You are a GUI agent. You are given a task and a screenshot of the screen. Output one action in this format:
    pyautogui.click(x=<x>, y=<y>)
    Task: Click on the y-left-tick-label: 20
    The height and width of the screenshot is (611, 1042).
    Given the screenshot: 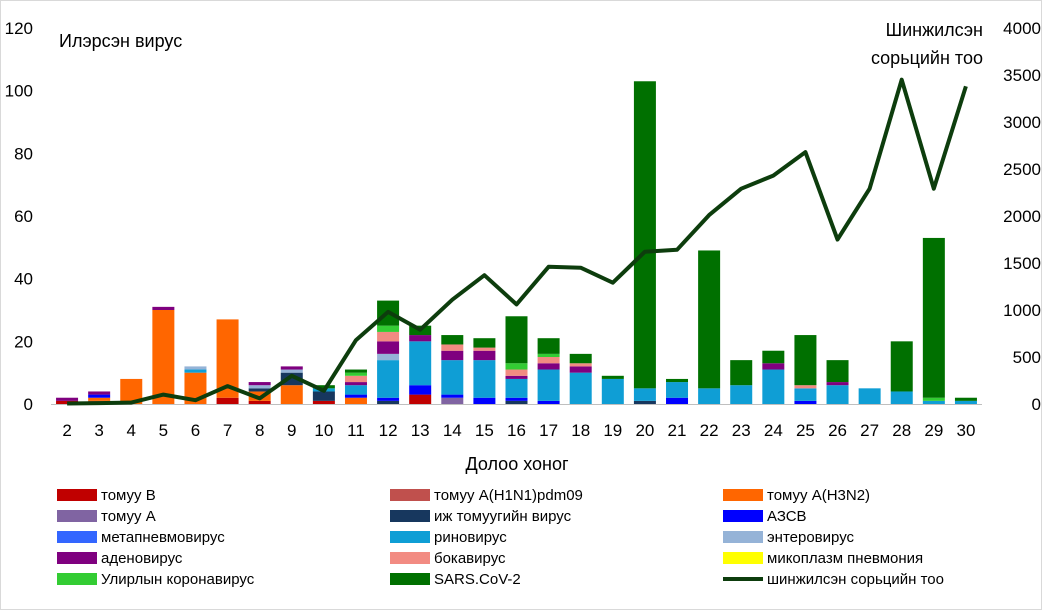 What is the action you would take?
    pyautogui.click(x=23, y=341)
    